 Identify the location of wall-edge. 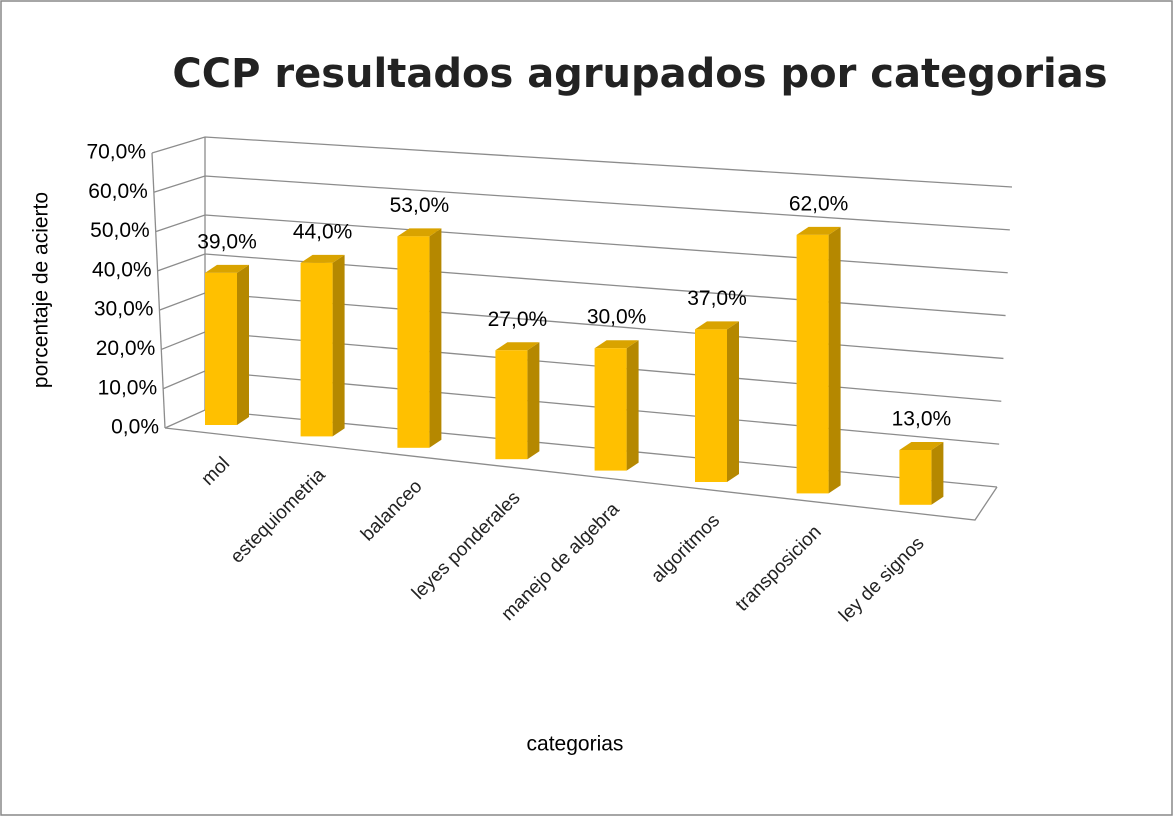
(158, 290).